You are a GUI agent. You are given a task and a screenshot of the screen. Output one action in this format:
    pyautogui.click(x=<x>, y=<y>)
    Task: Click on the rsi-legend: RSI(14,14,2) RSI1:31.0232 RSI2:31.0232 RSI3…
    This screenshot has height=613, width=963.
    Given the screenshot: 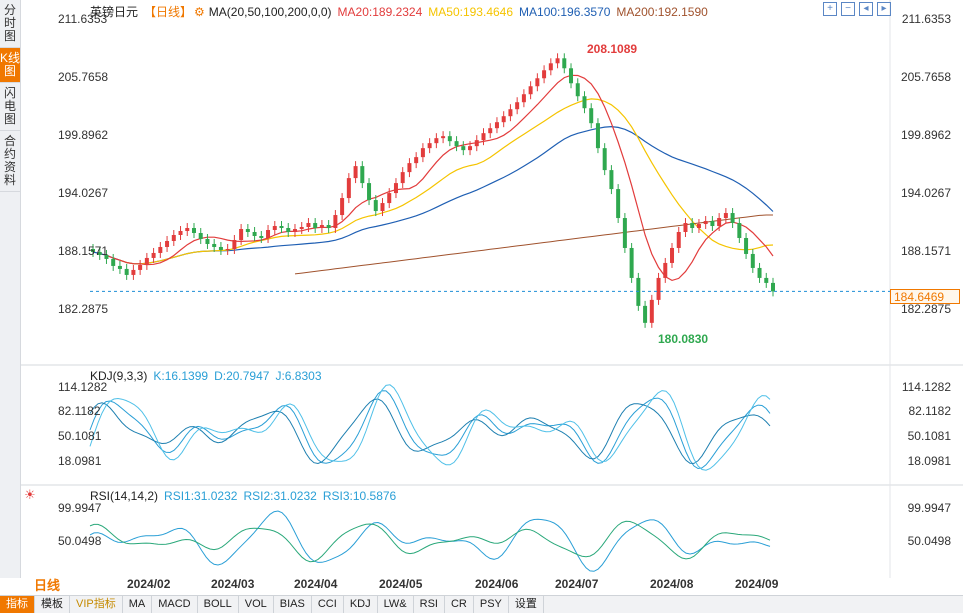 What is the action you would take?
    pyautogui.click(x=246, y=496)
    